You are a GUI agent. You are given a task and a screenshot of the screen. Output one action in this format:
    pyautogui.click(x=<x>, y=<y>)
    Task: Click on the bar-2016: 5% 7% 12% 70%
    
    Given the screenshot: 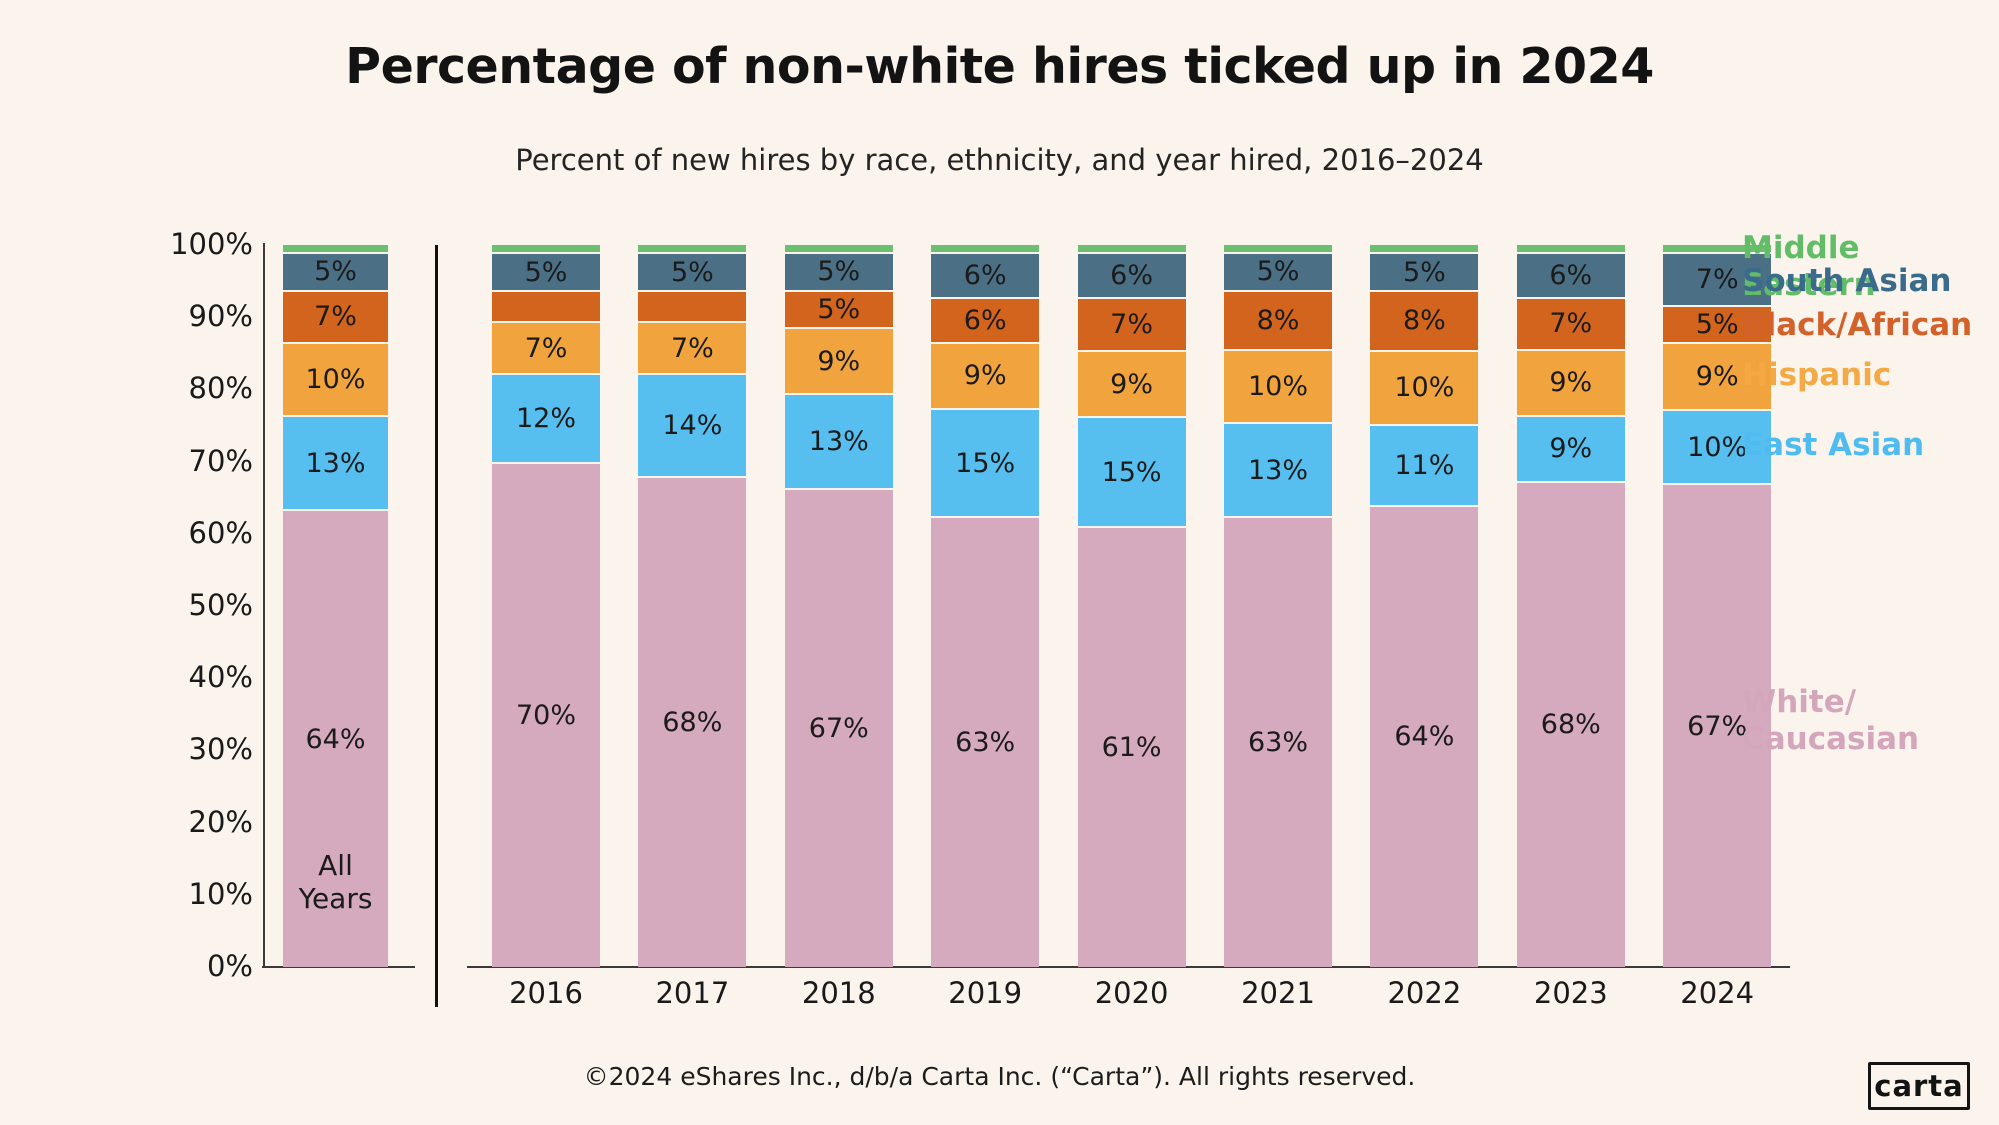 What is the action you would take?
    pyautogui.click(x=546, y=606)
    